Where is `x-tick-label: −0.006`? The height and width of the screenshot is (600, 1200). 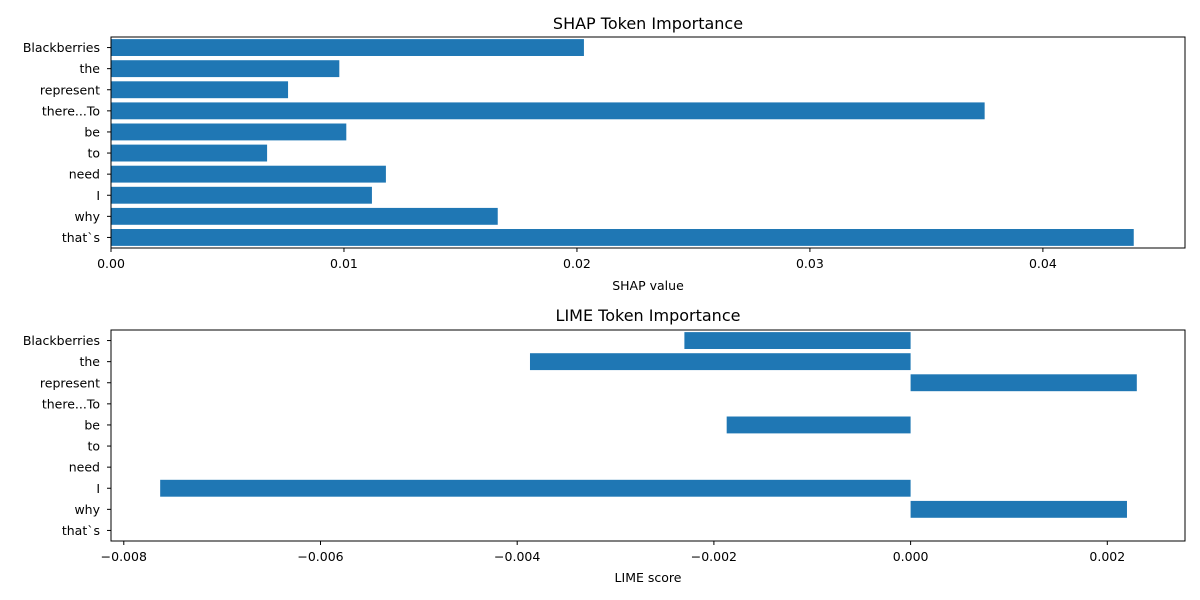
x-tick-label: −0.006 is located at coordinates (320, 556).